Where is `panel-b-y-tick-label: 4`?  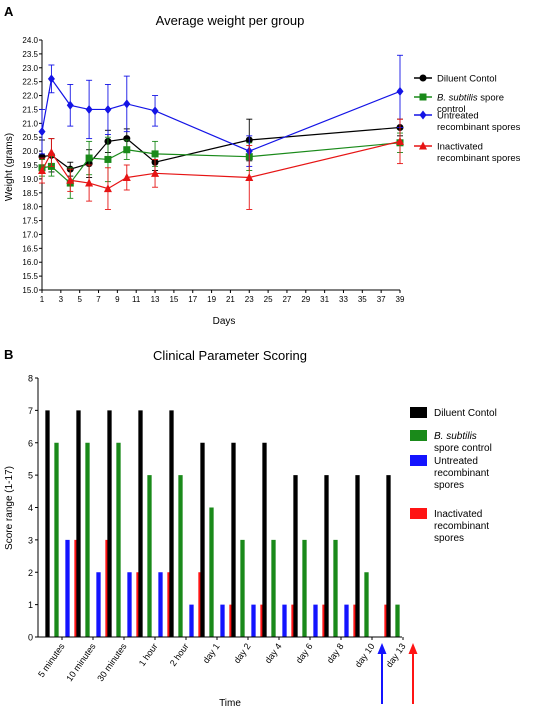
panel-b-y-tick-label: 4 is located at coordinates (30, 508).